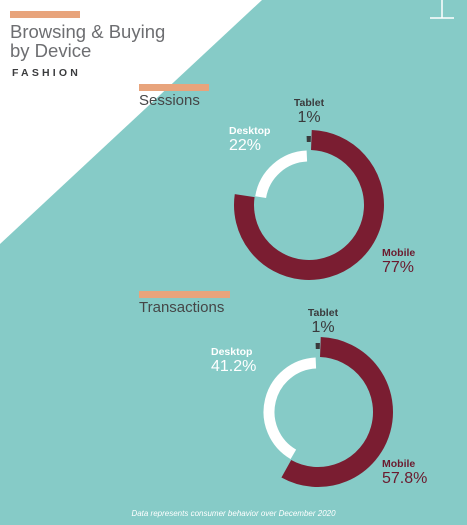 This screenshot has width=467, height=525. I want to click on sessions-desktop-value: 22%, so click(245, 145).